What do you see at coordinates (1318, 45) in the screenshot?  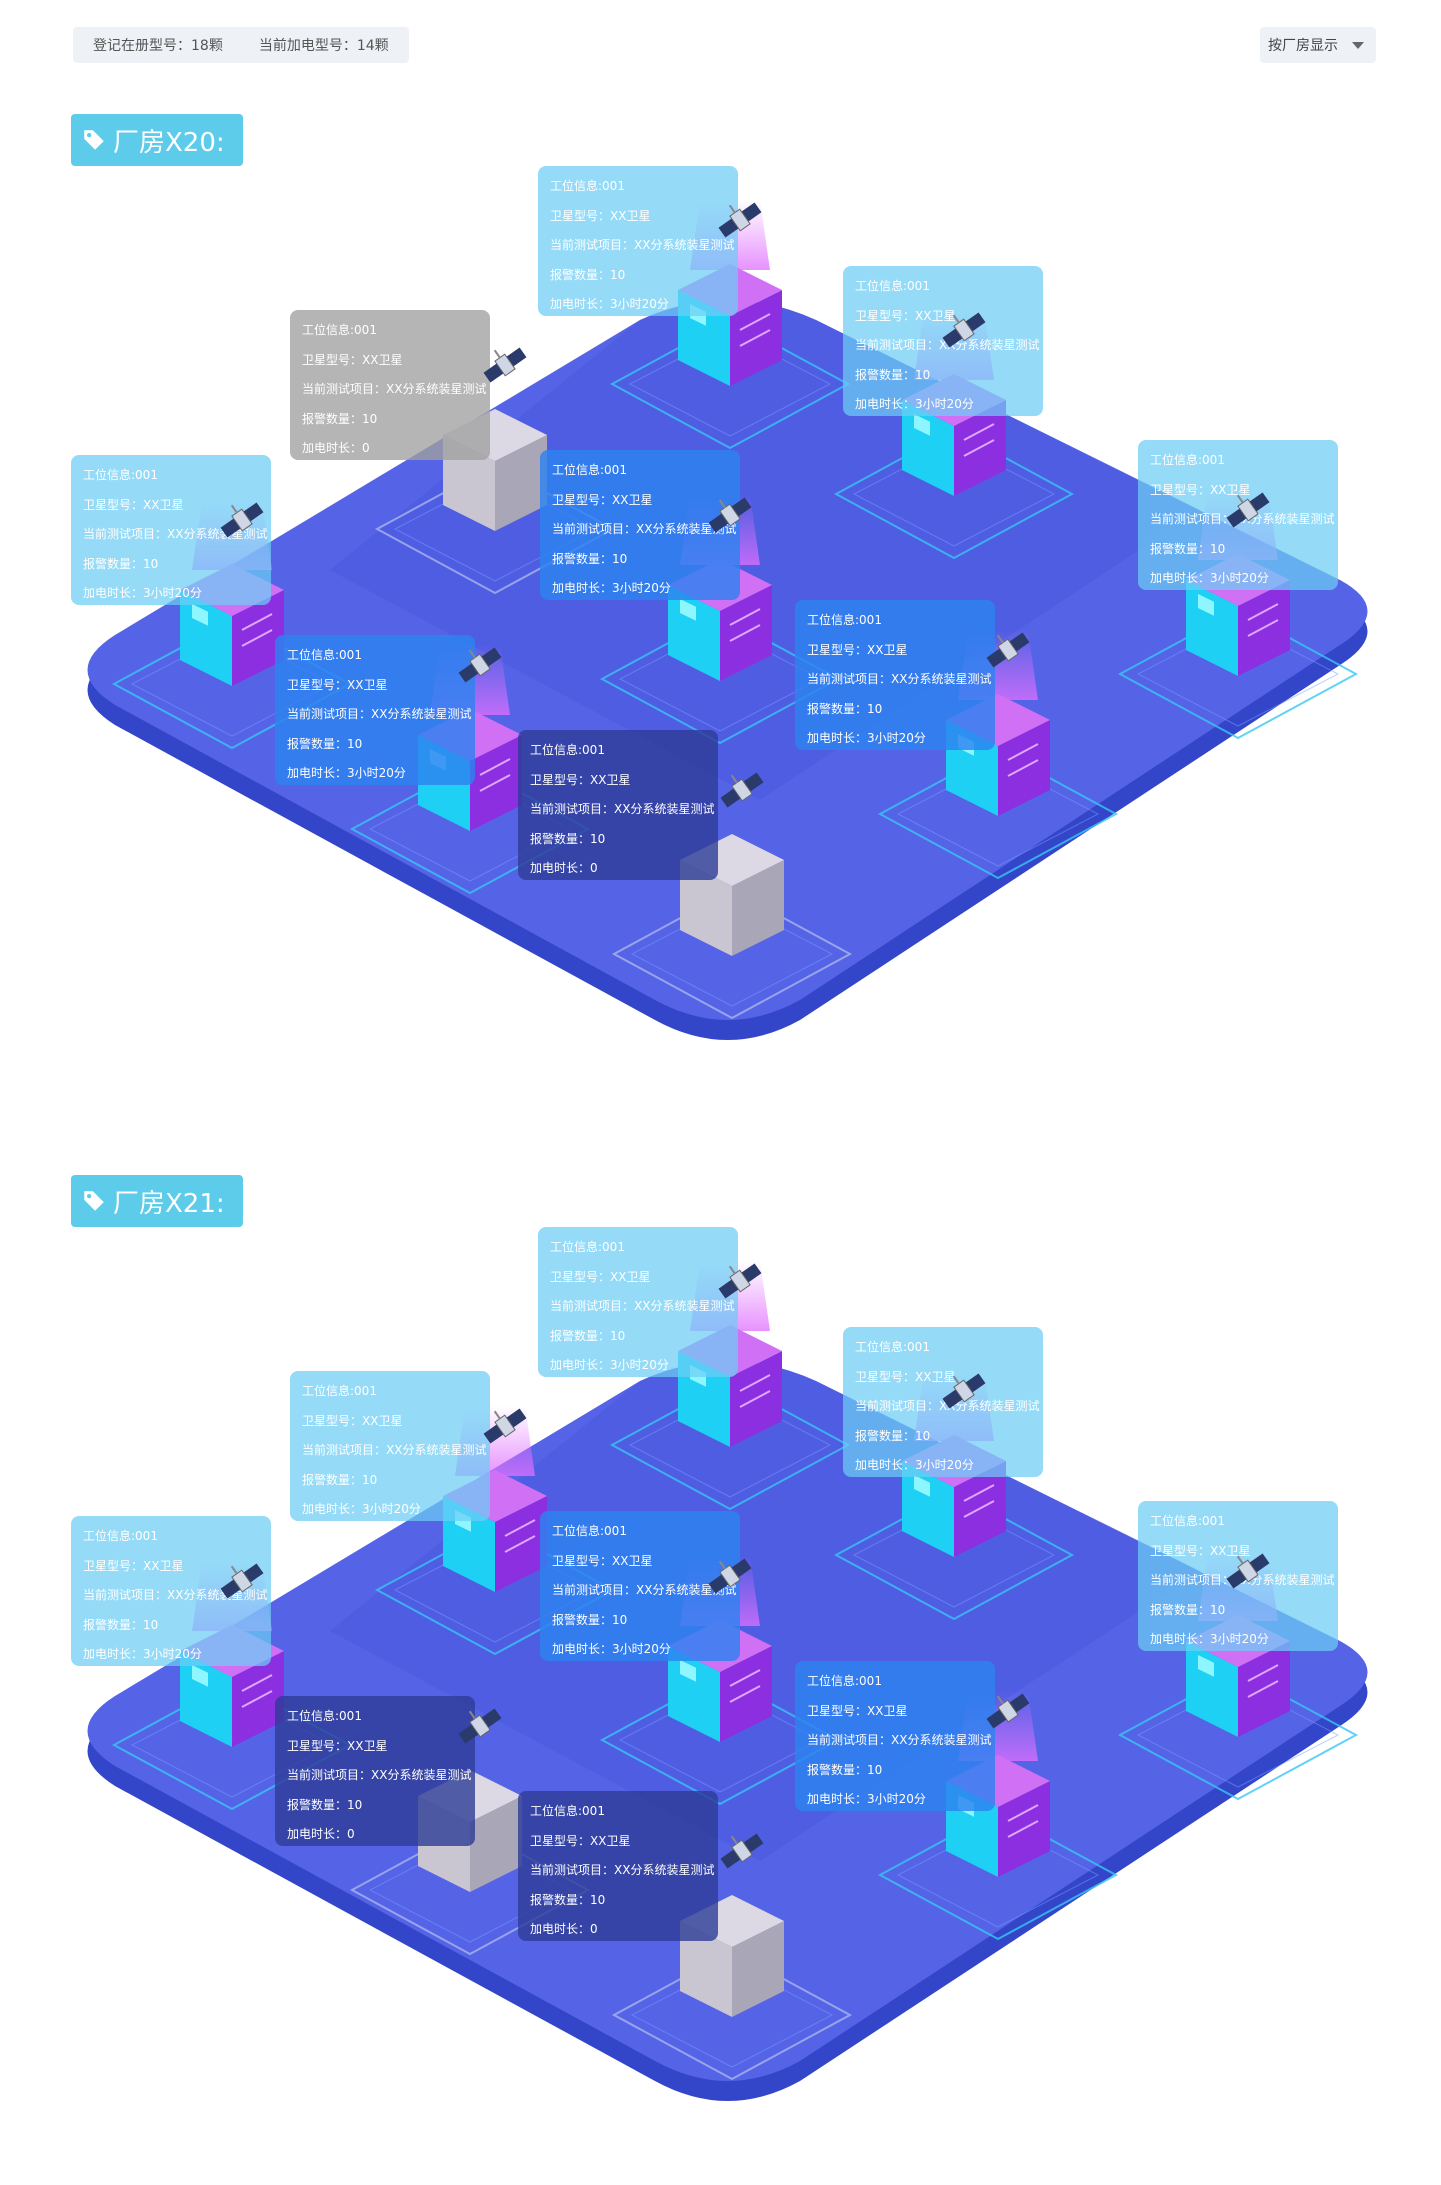 I see `display-mode-select: 按厂房显示` at bounding box center [1318, 45].